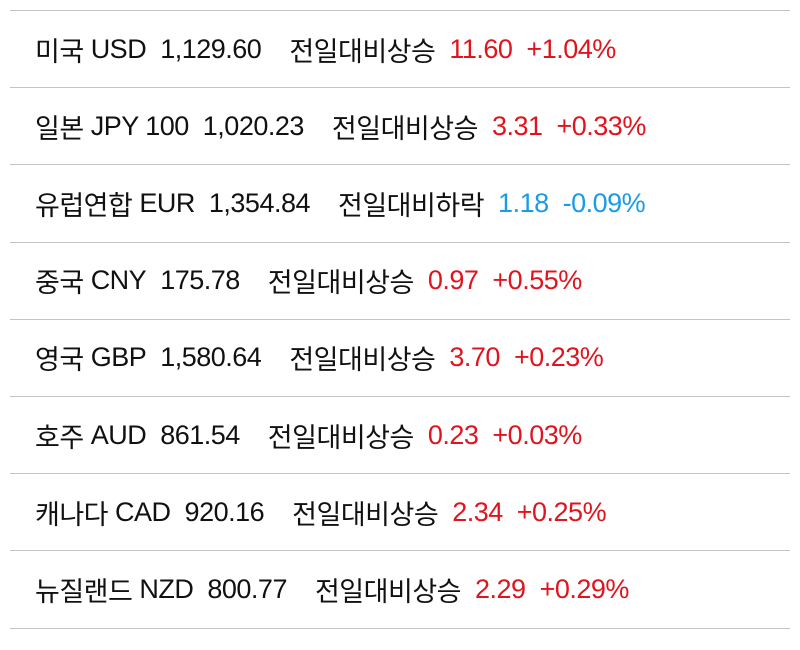 The height and width of the screenshot is (650, 800). What do you see at coordinates (59, 437) in the screenshot?
I see `country-name: 호주` at bounding box center [59, 437].